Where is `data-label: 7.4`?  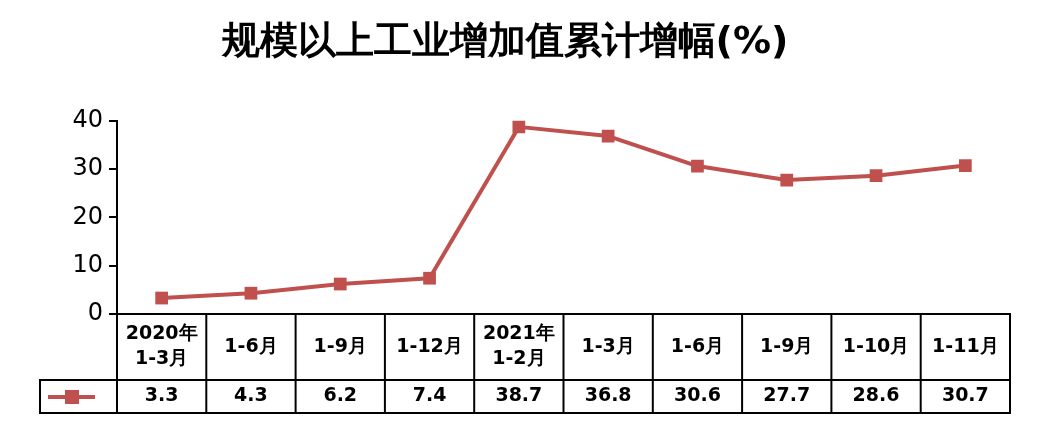 data-label: 7.4 is located at coordinates (429, 394).